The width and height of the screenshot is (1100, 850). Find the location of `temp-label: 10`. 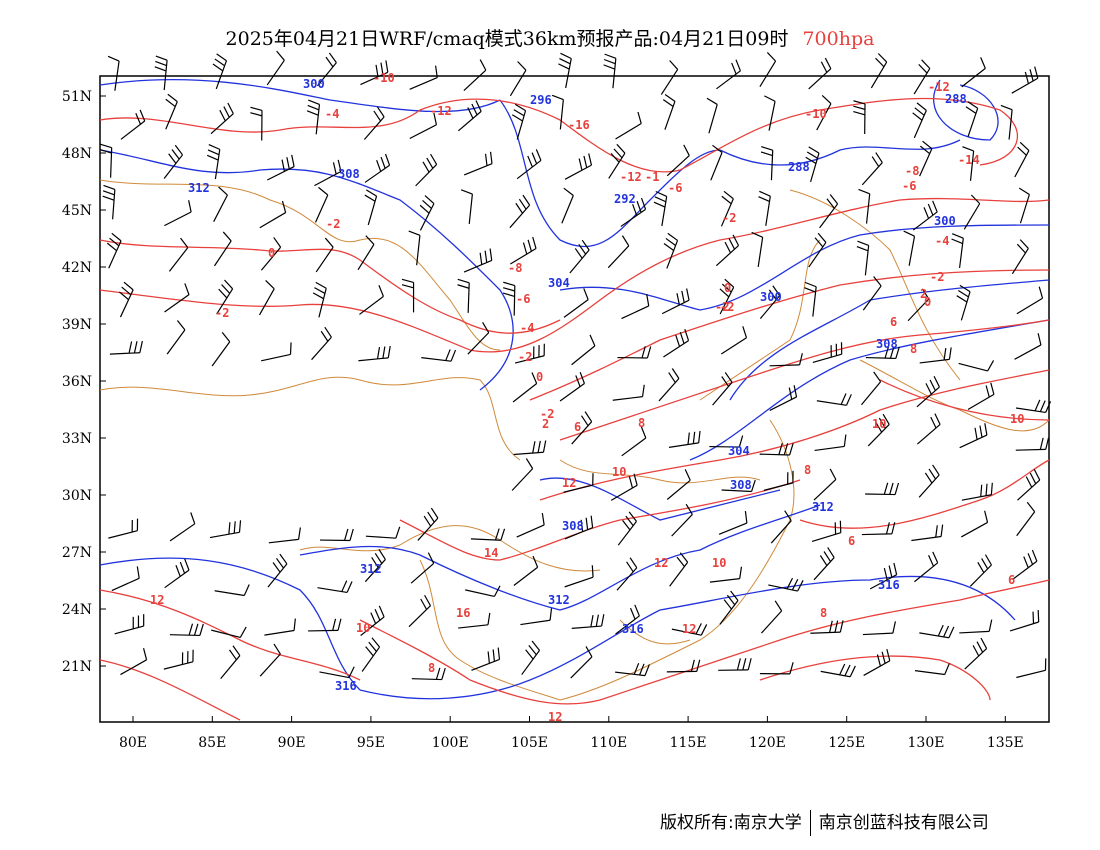

temp-label: 10 is located at coordinates (719, 563).